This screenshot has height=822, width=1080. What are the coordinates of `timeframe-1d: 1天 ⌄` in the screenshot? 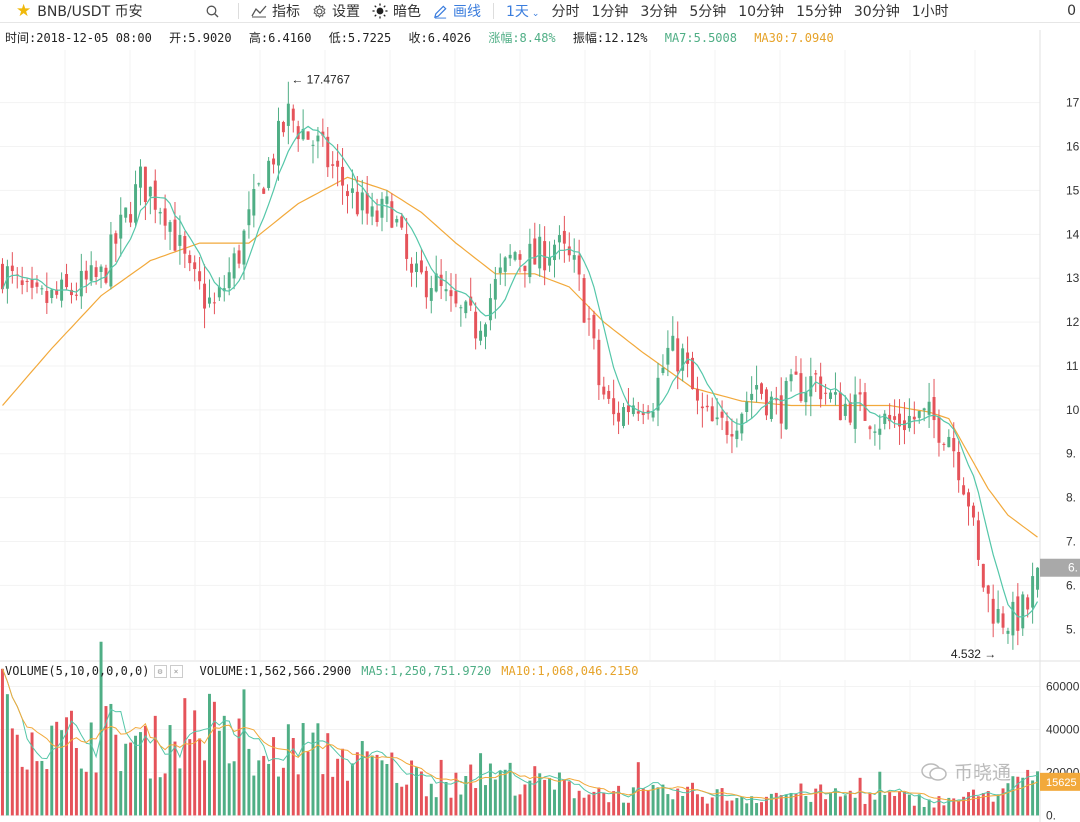 It's located at (522, 11).